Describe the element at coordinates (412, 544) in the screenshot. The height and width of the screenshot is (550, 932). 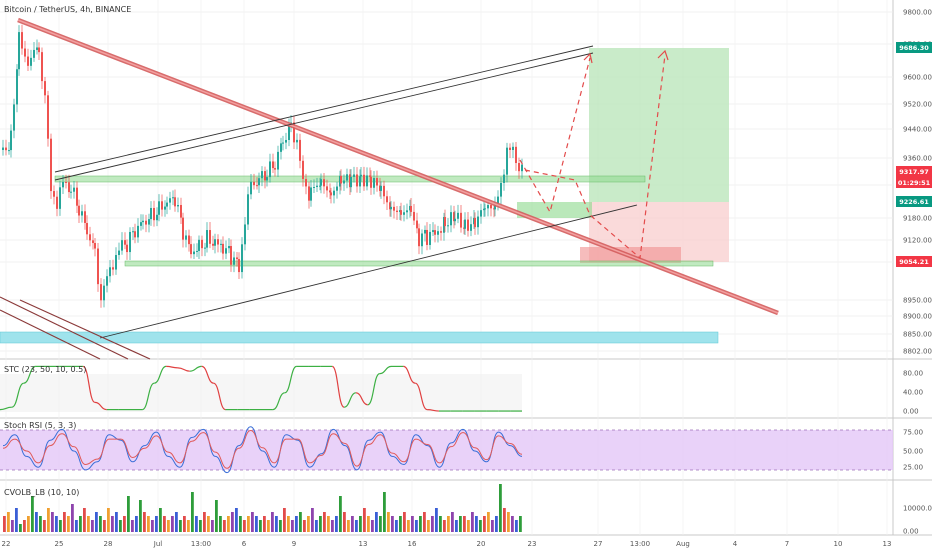
I see `time-tick-label: 16` at that location.